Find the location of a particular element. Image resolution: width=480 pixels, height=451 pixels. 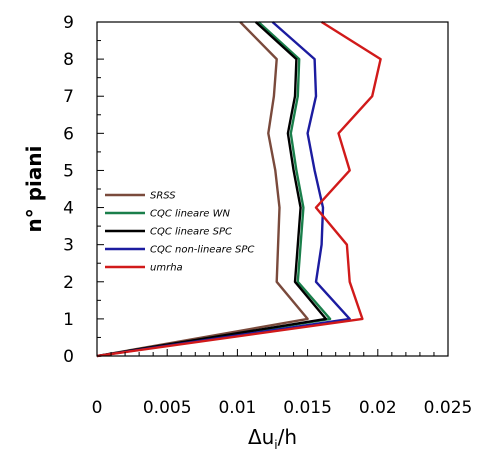

legend-label-0: SRSS is located at coordinates (163, 196).